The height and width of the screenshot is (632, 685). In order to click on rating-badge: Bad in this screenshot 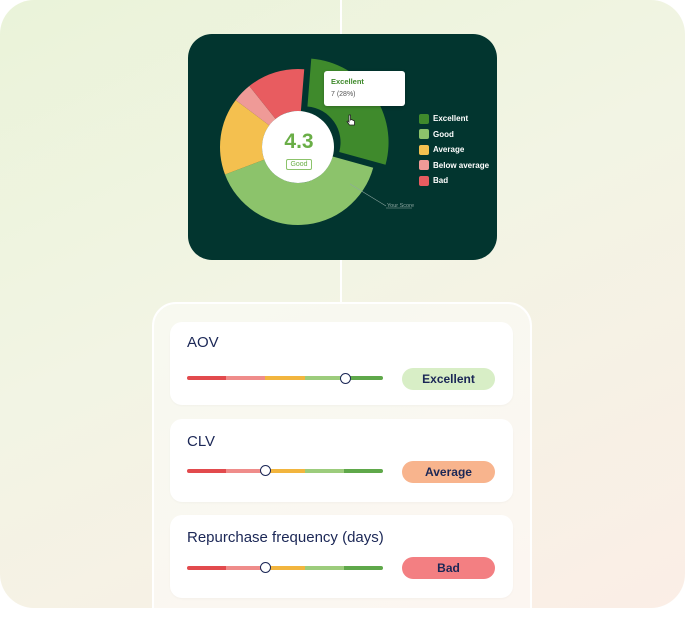, I will do `click(448, 568)`.